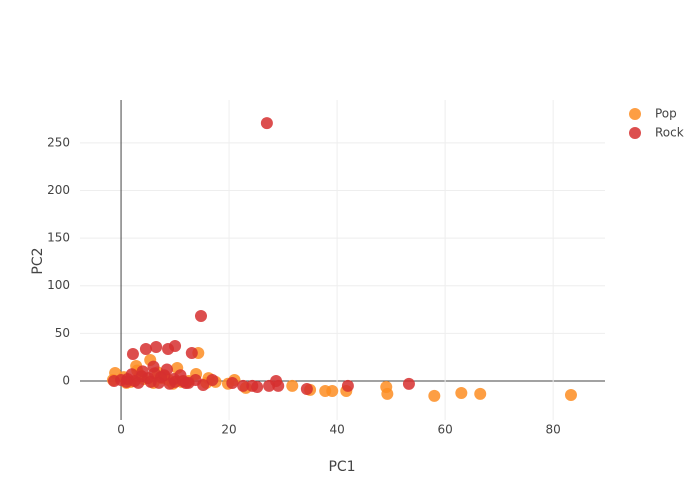  What do you see at coordinates (58, 190) in the screenshot?
I see `y-tick-label: 200` at bounding box center [58, 190].